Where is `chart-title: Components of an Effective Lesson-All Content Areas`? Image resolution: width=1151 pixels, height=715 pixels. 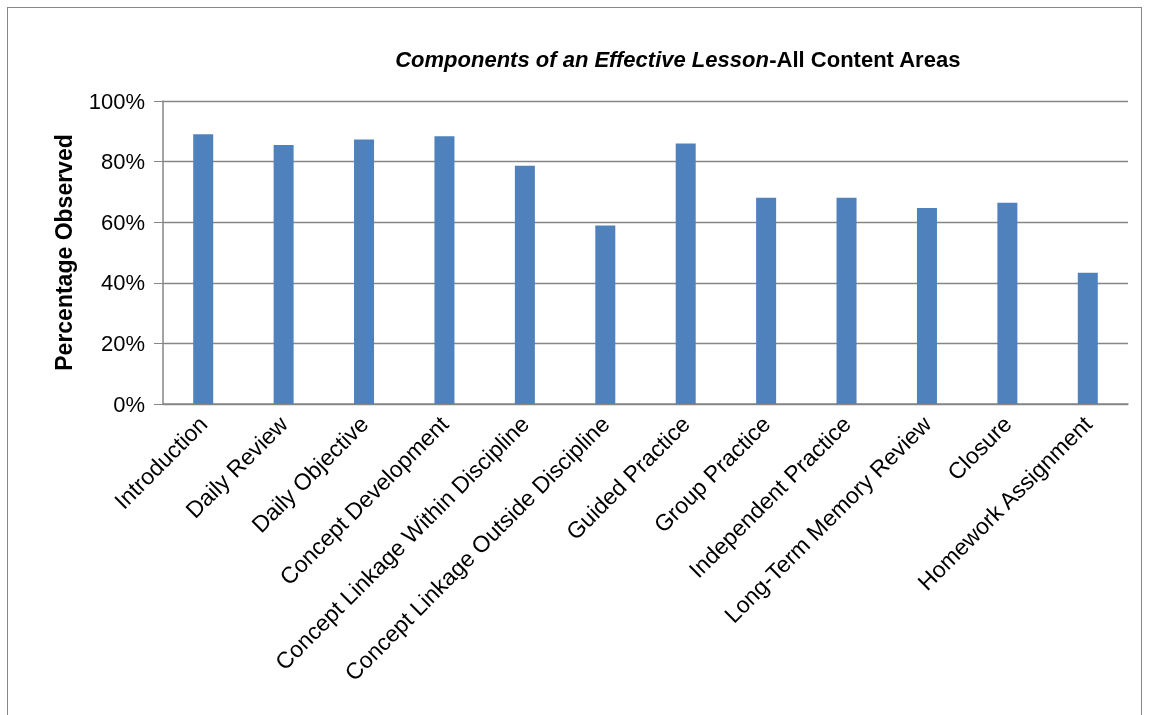
chart-title: Components of an Effective Lesson-All Content Areas is located at coordinates (678, 59).